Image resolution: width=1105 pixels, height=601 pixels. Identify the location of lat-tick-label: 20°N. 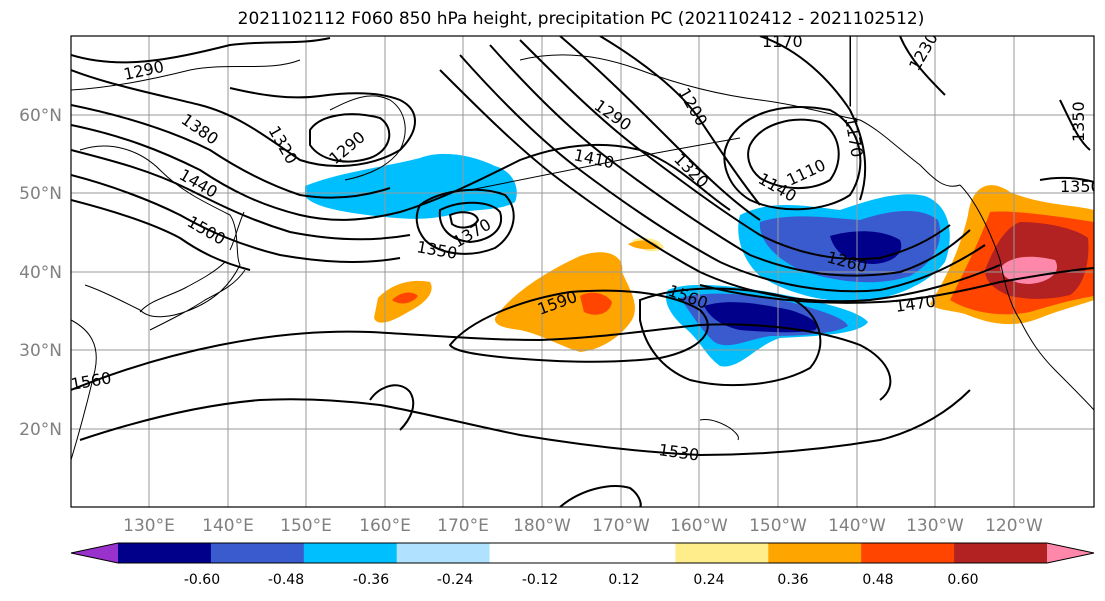
(40, 430).